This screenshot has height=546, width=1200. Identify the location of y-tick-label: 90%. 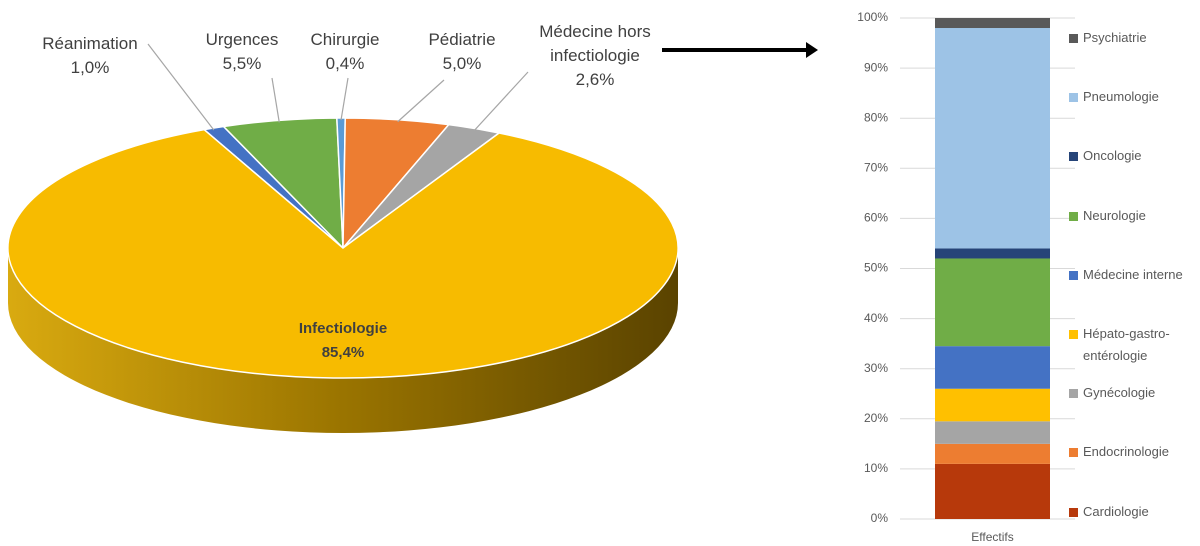
(876, 67).